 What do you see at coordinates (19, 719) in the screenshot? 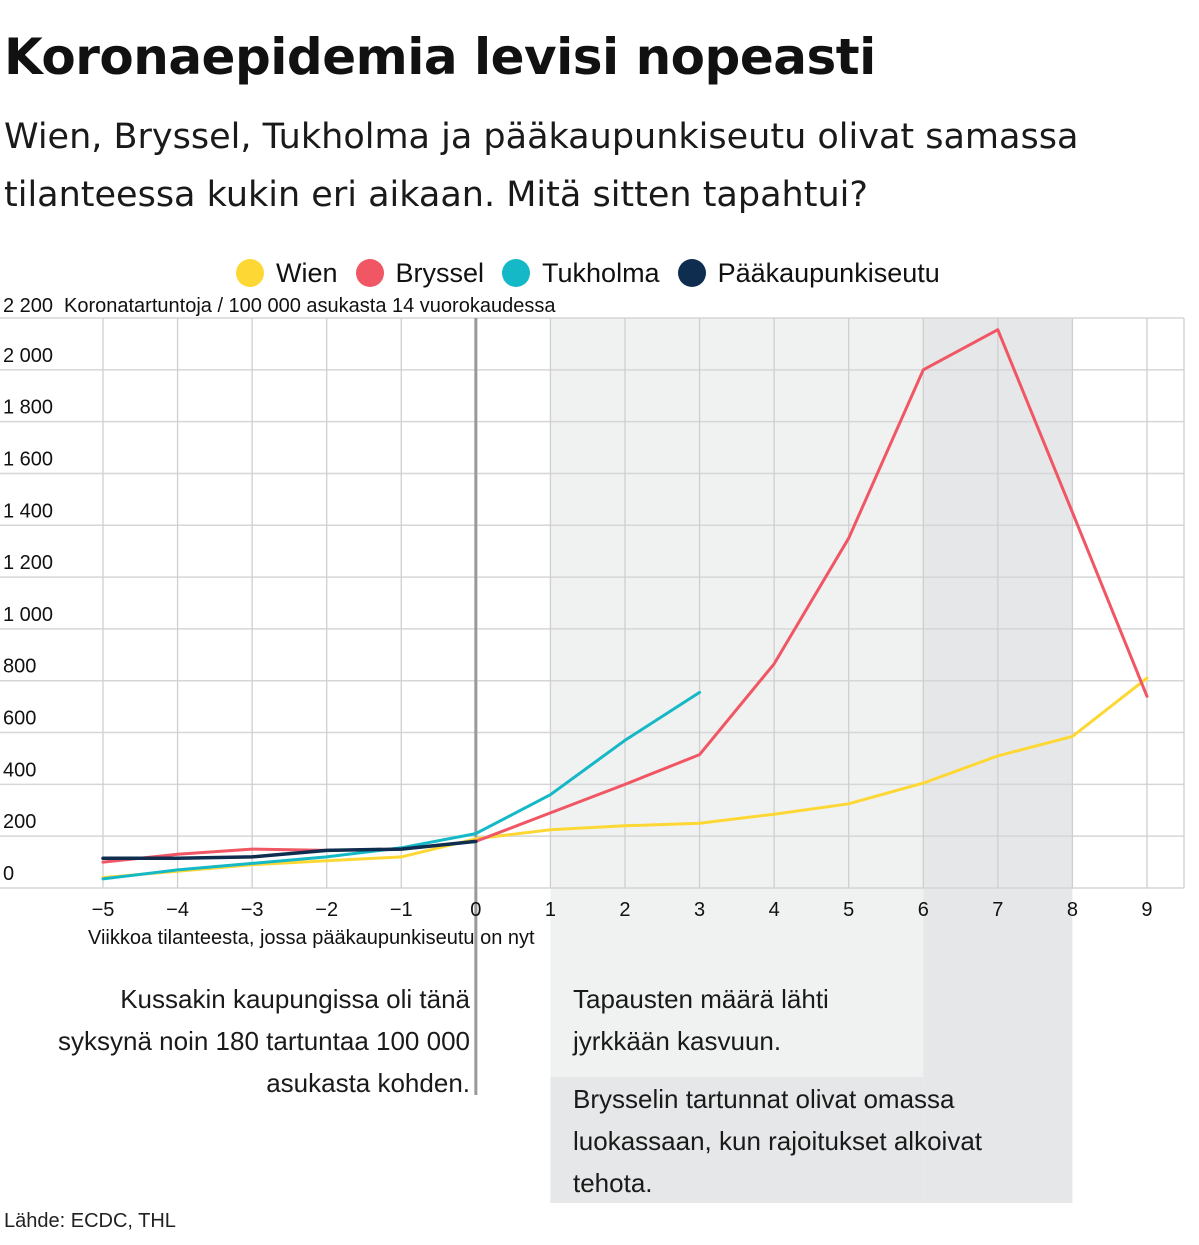
I see `y-tick-label-600: 600` at bounding box center [19, 719].